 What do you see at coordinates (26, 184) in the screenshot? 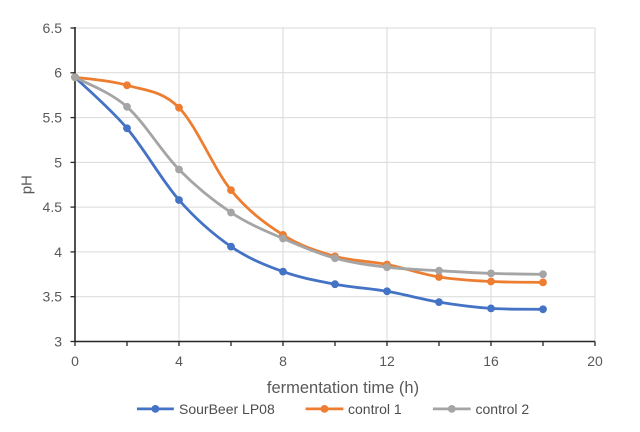
I see `svg-text: pH` at bounding box center [26, 184].